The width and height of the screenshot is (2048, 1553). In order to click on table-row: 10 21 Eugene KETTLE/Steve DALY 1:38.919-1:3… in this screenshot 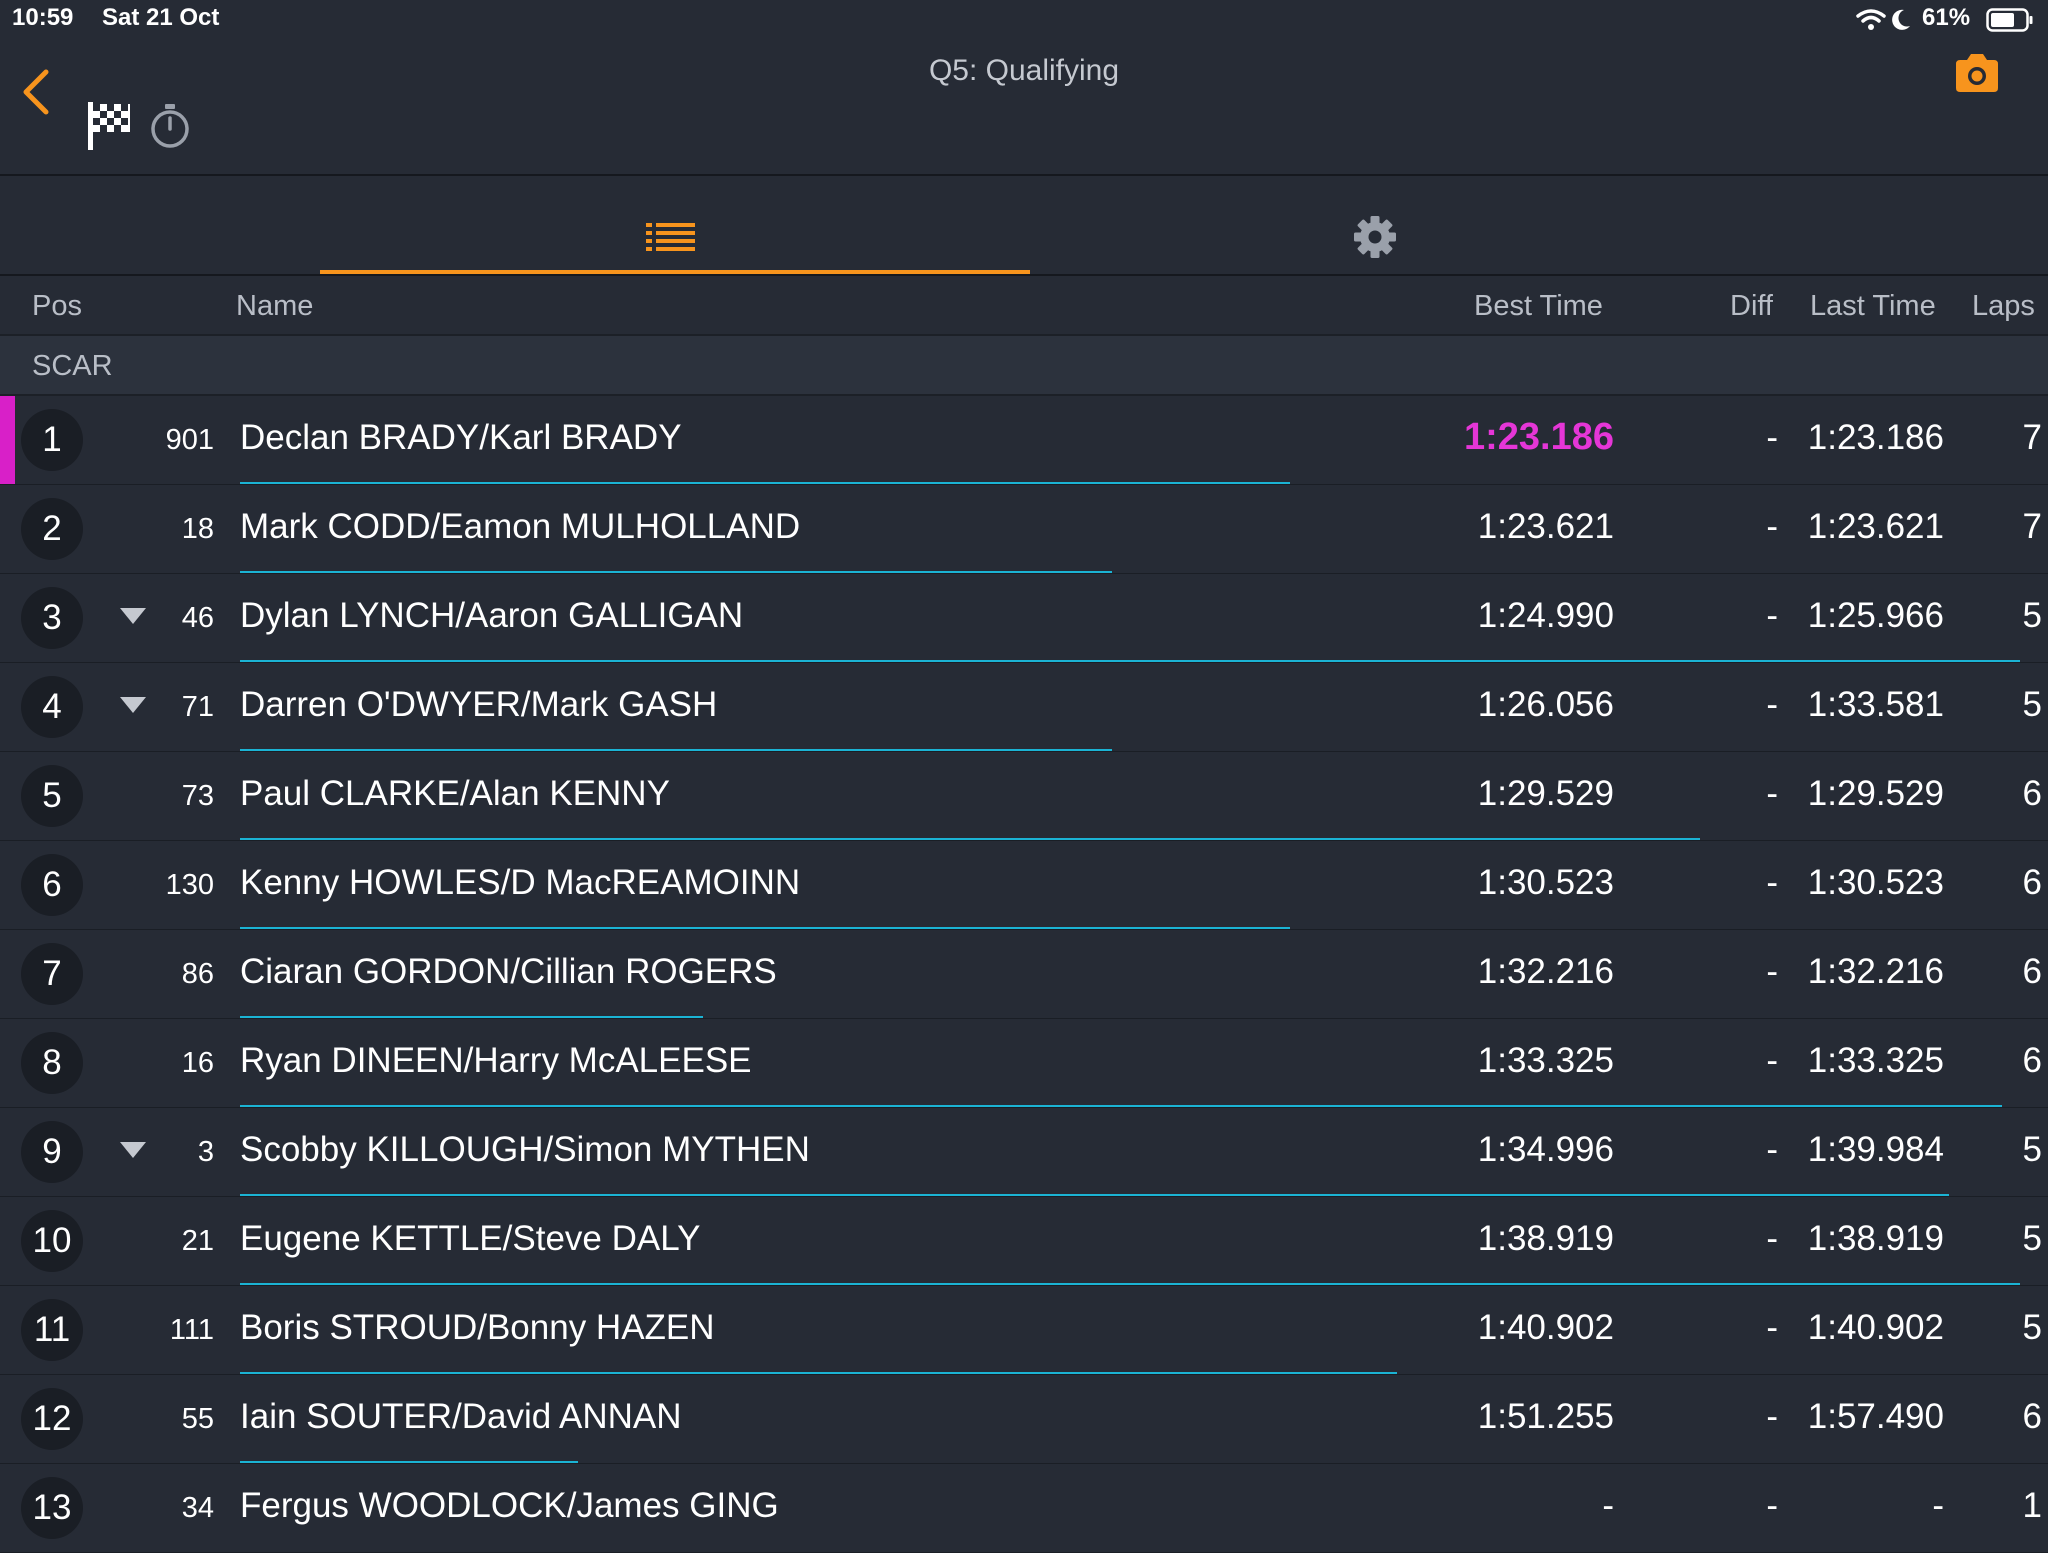, I will do `click(1024, 1241)`.